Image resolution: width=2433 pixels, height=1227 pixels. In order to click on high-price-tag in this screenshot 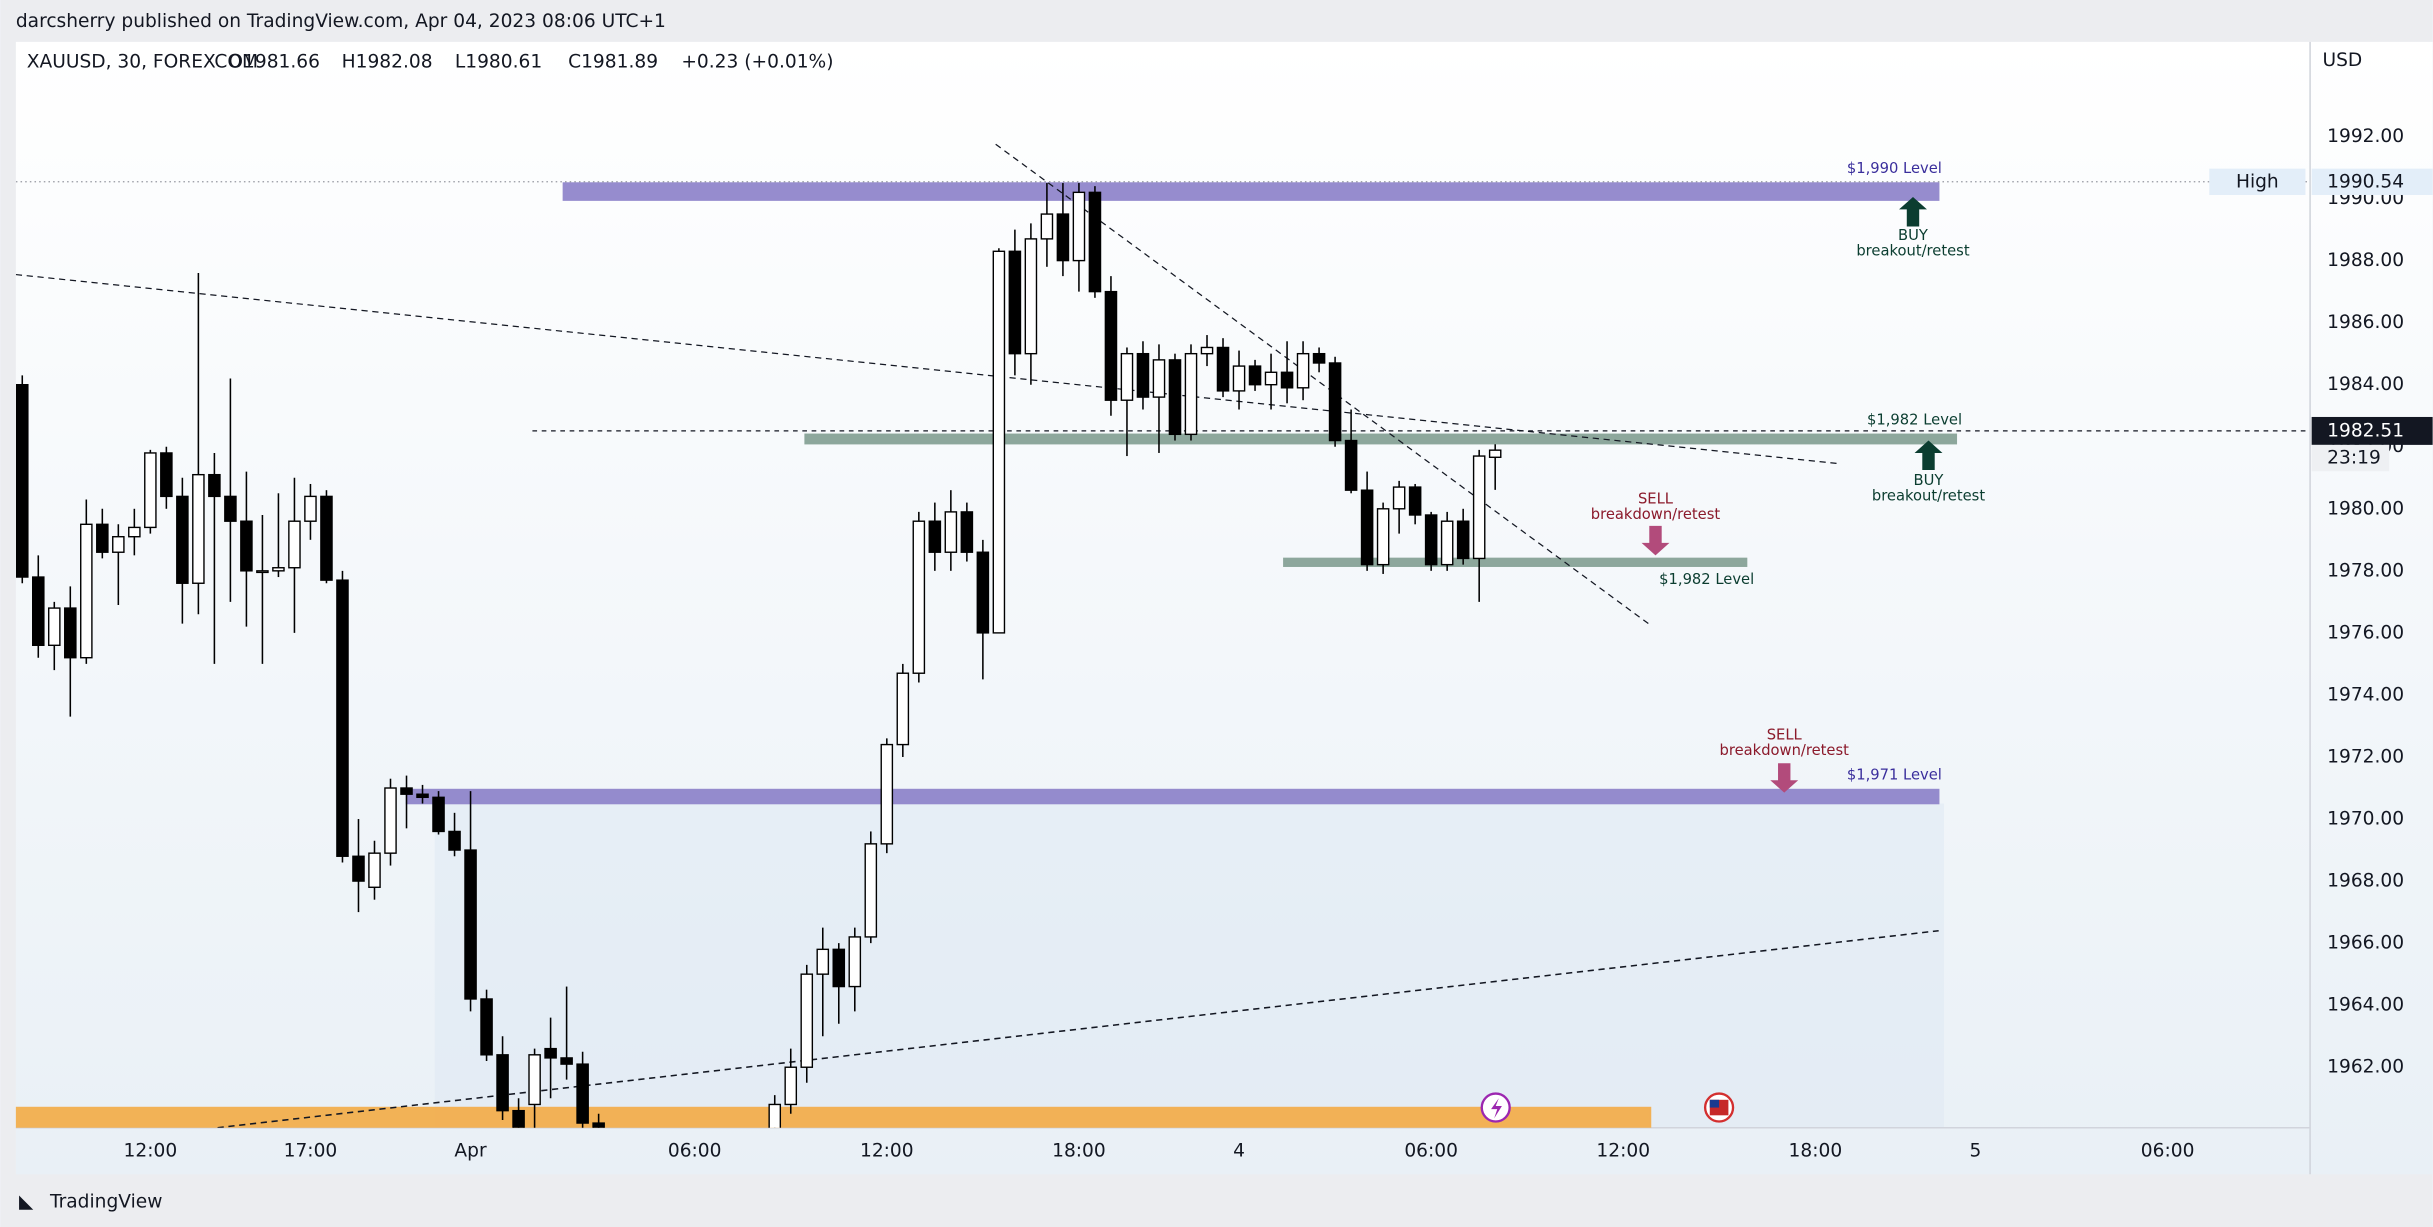, I will do `click(2372, 181)`.